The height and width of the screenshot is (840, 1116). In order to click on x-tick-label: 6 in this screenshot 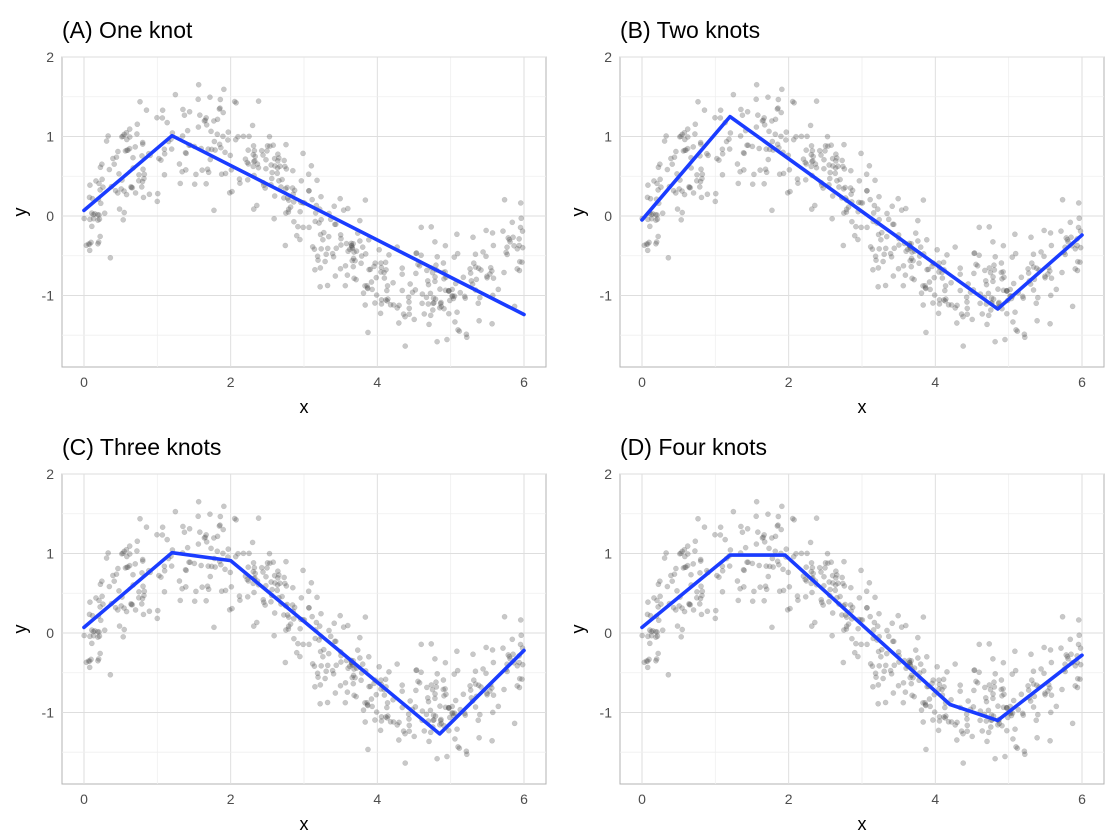, I will do `click(1082, 799)`.